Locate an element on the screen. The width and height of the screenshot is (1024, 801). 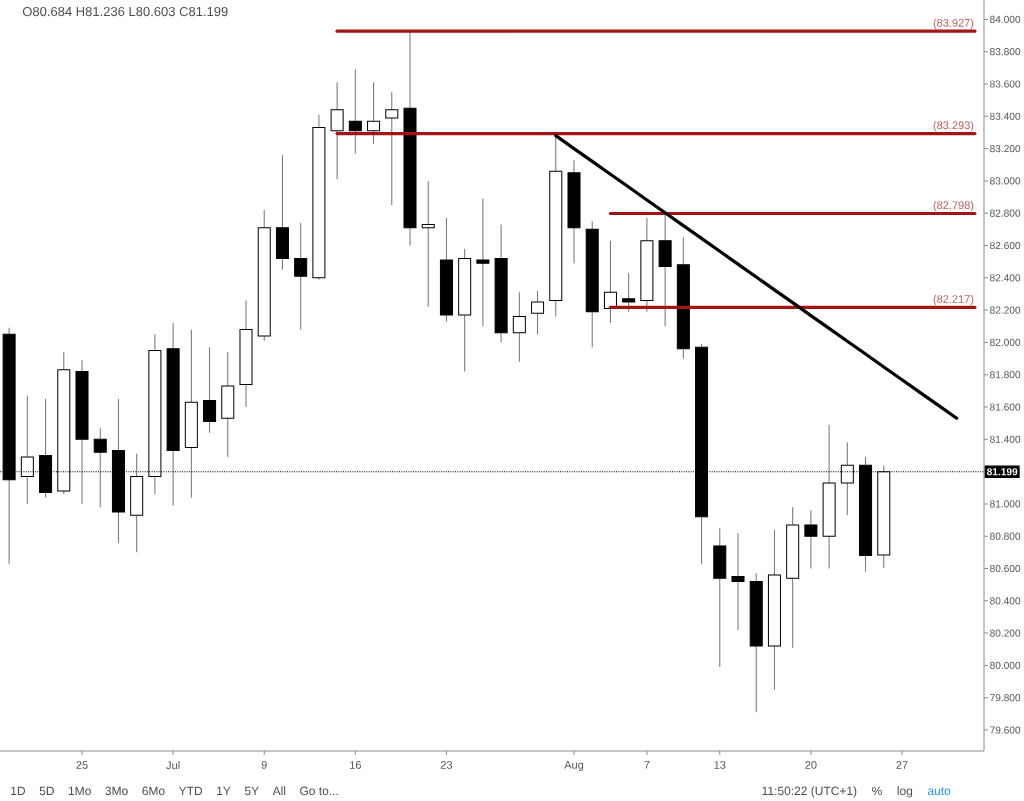
data-label: (83.293) is located at coordinates (953, 126).